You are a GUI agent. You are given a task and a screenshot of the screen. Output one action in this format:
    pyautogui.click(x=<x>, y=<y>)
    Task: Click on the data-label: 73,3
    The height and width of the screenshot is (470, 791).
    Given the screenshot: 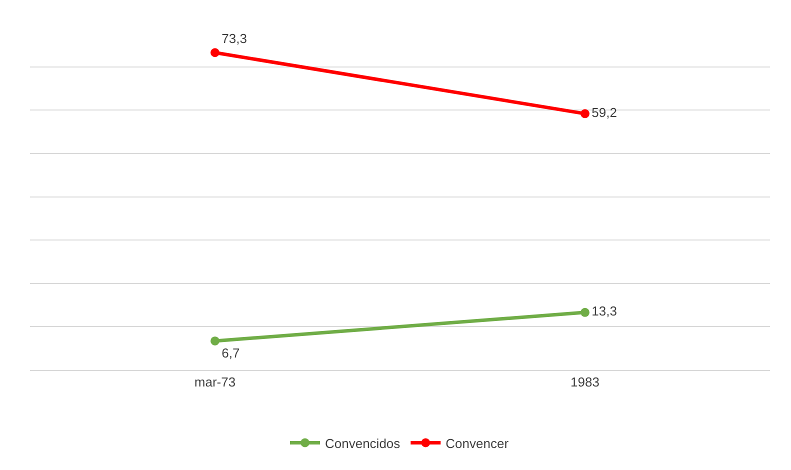 What is the action you would take?
    pyautogui.click(x=234, y=38)
    